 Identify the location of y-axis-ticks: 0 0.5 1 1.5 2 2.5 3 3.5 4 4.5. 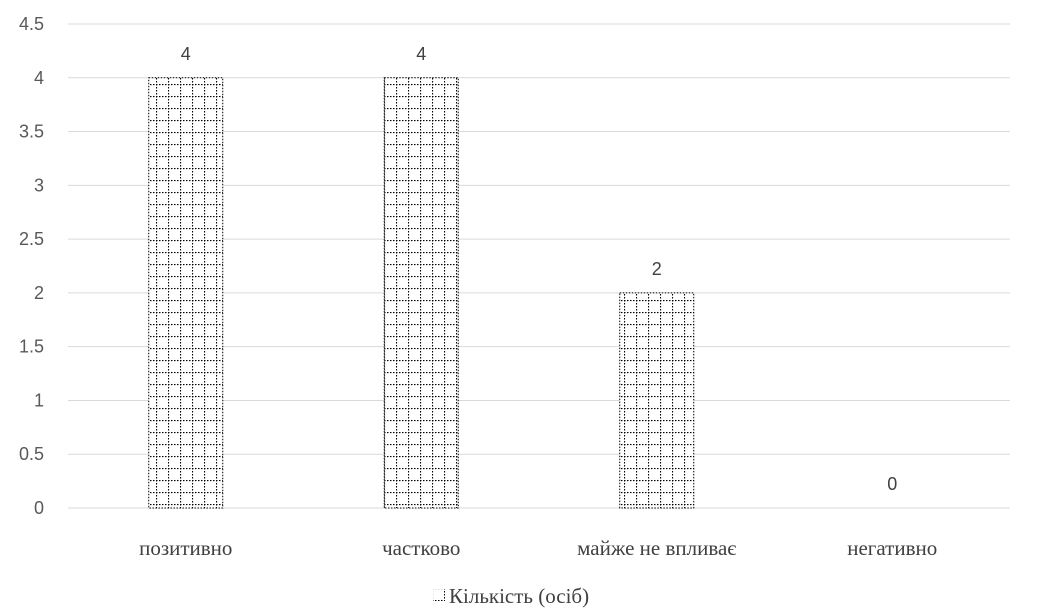
(31, 266).